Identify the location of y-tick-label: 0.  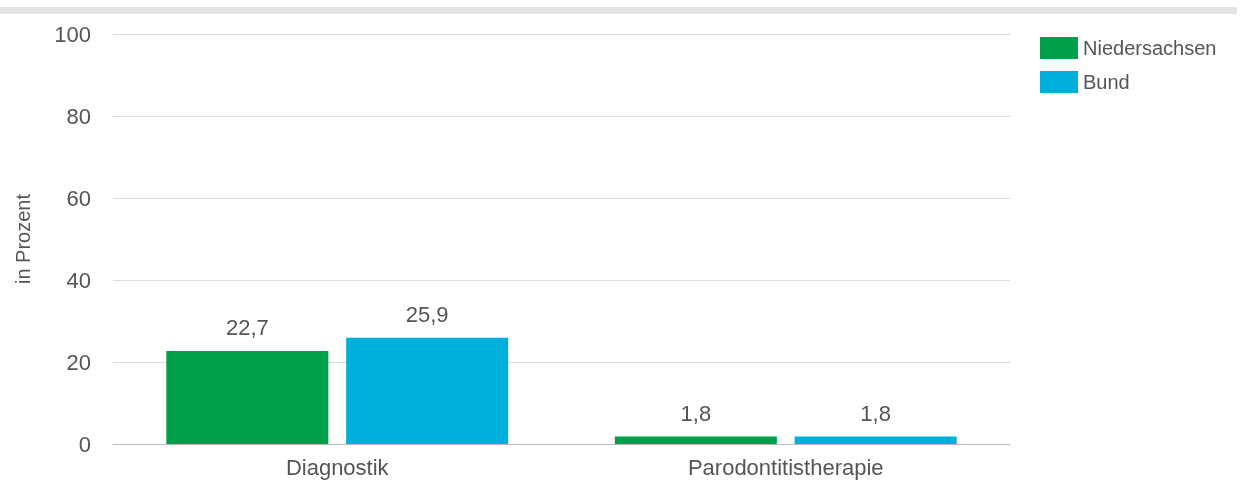
(84, 444).